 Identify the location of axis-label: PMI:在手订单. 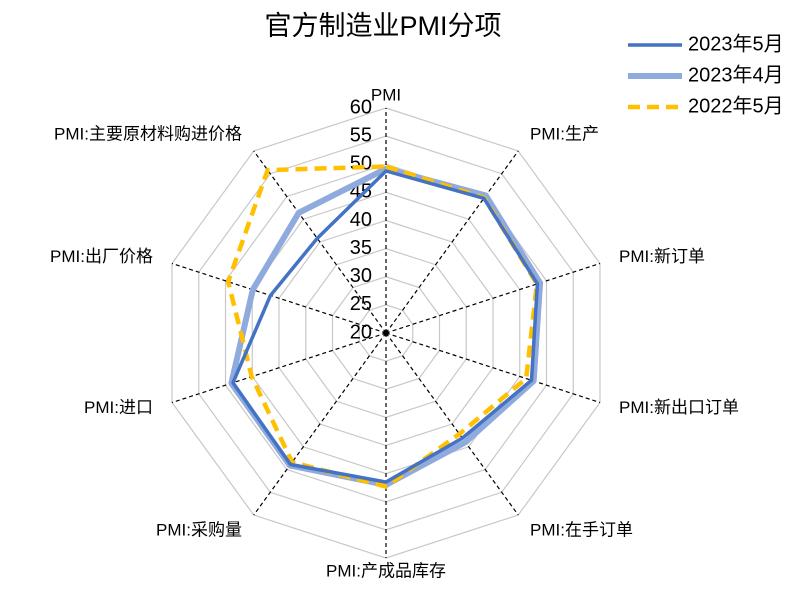
(581, 530).